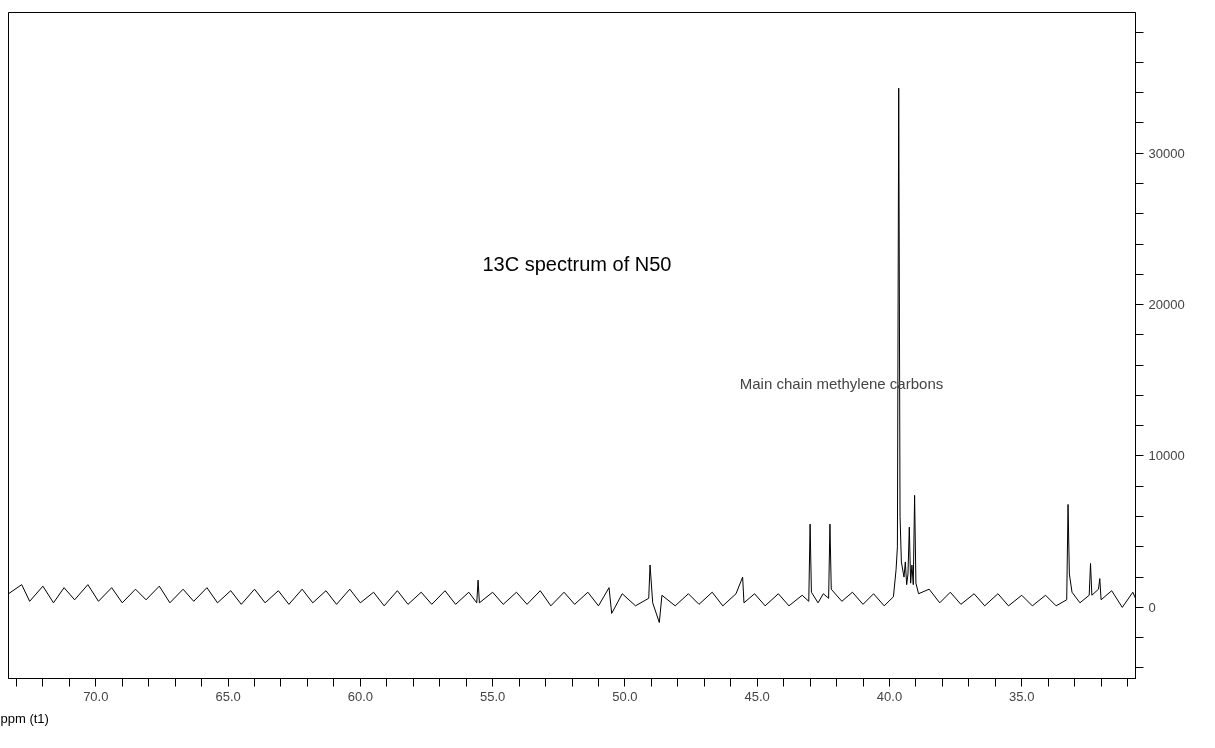  I want to click on y-tick-label: 0, so click(1152, 607).